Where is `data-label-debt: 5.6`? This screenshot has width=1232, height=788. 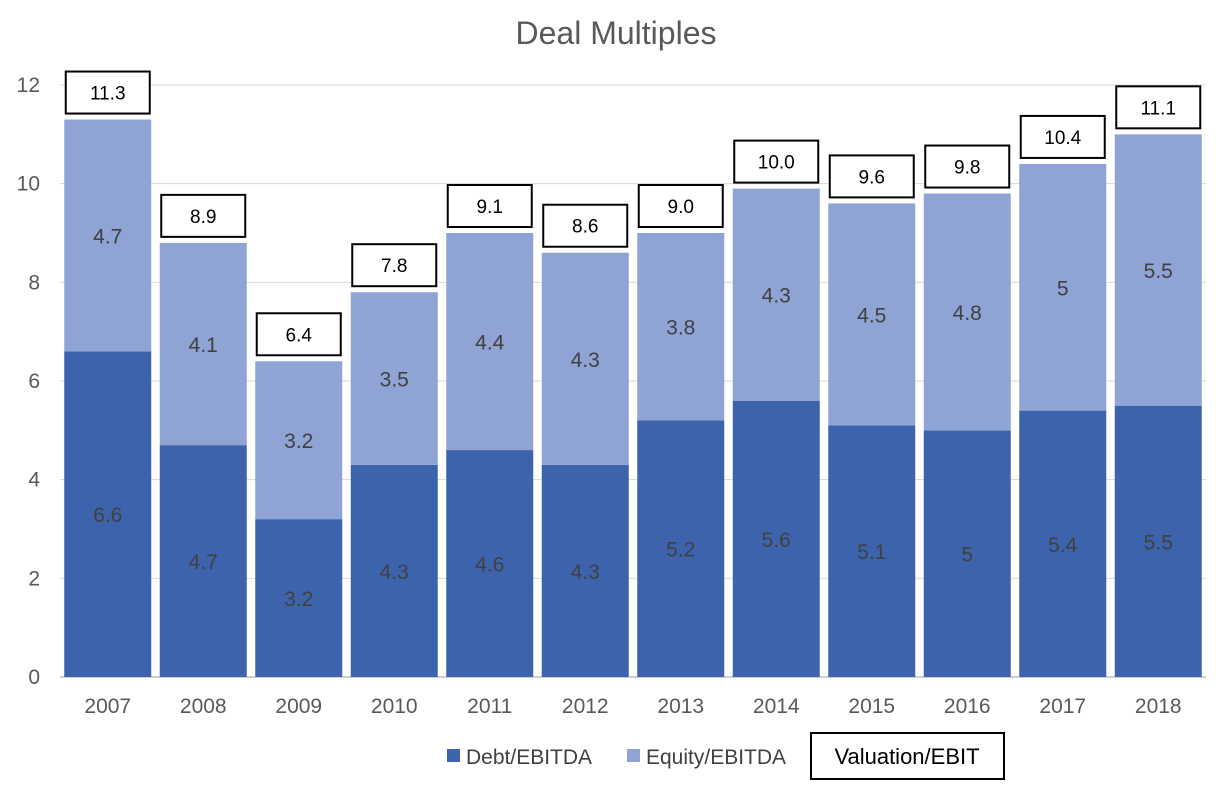
data-label-debt: 5.6 is located at coordinates (776, 540).